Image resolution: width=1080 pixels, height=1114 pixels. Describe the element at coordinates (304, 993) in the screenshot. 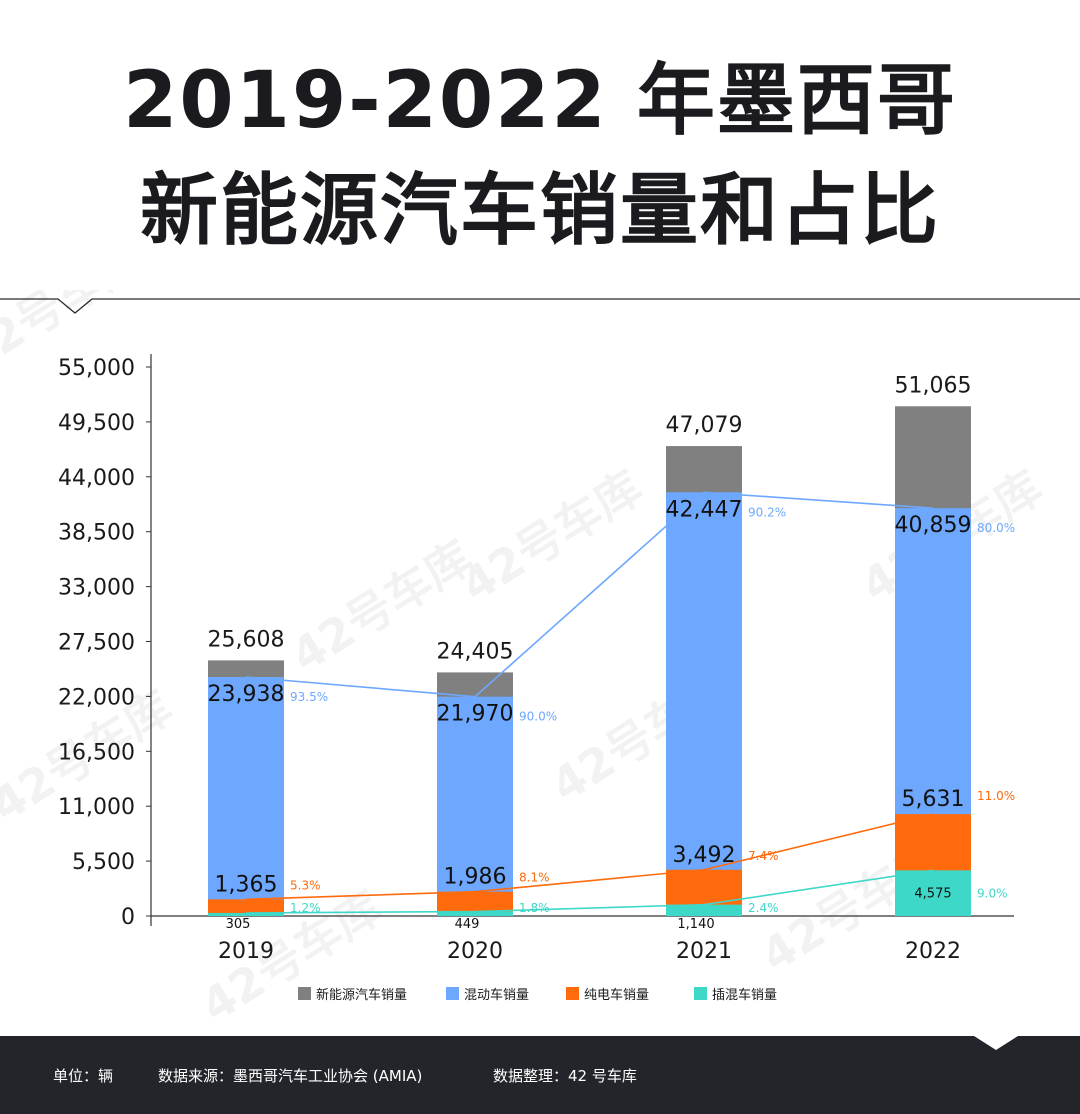

I see `legend-swatch-total` at that location.